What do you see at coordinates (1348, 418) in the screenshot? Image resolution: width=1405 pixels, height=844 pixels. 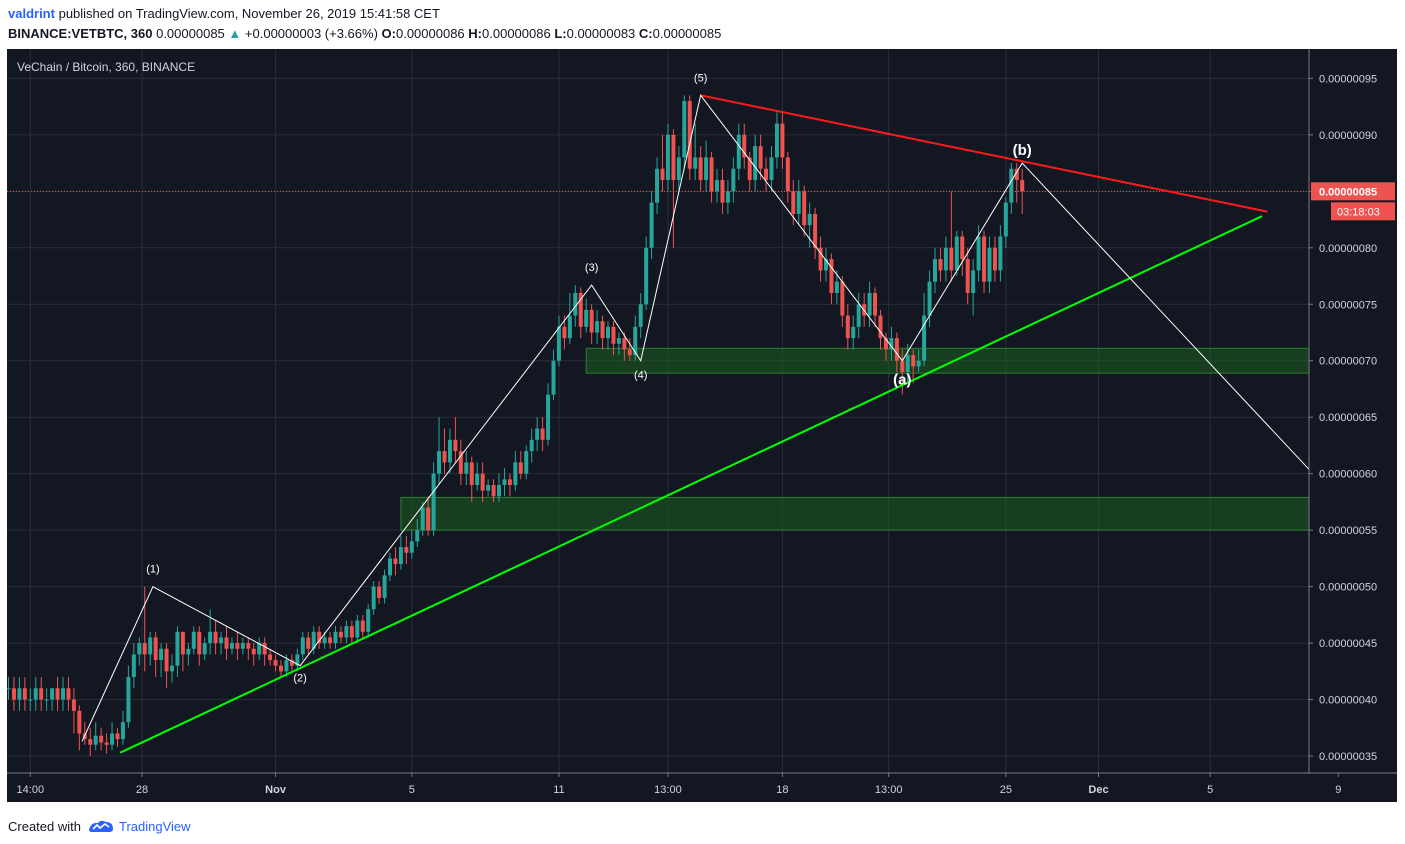 I see `y-tick-label: 0.00000065` at bounding box center [1348, 418].